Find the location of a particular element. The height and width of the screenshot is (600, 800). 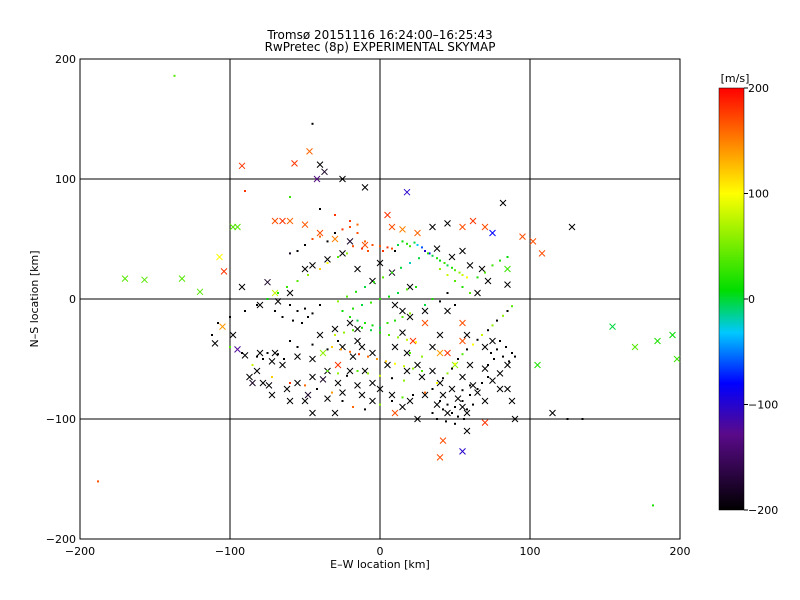

colorbar-tick-label: 0 is located at coordinates (751, 299).